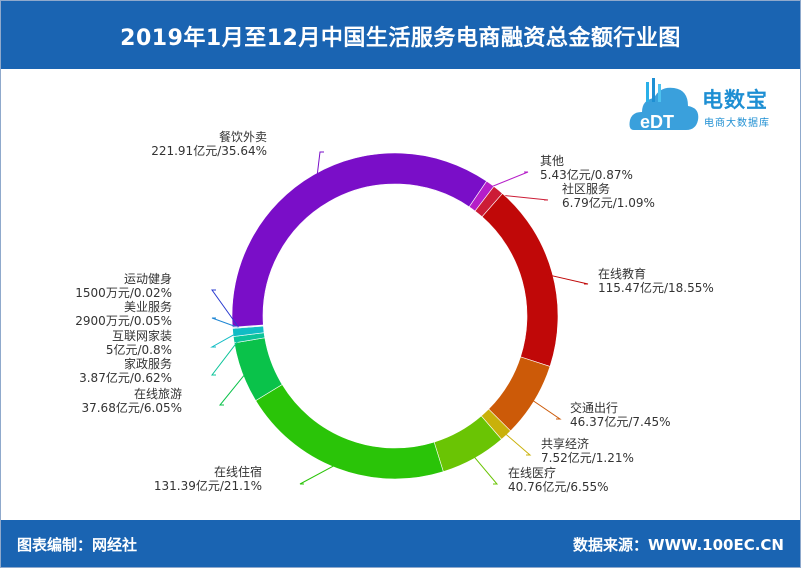 This screenshot has height=568, width=801. Describe the element at coordinates (243, 136) in the screenshot. I see `slice-name-label-1: 餐饮外卖` at that location.